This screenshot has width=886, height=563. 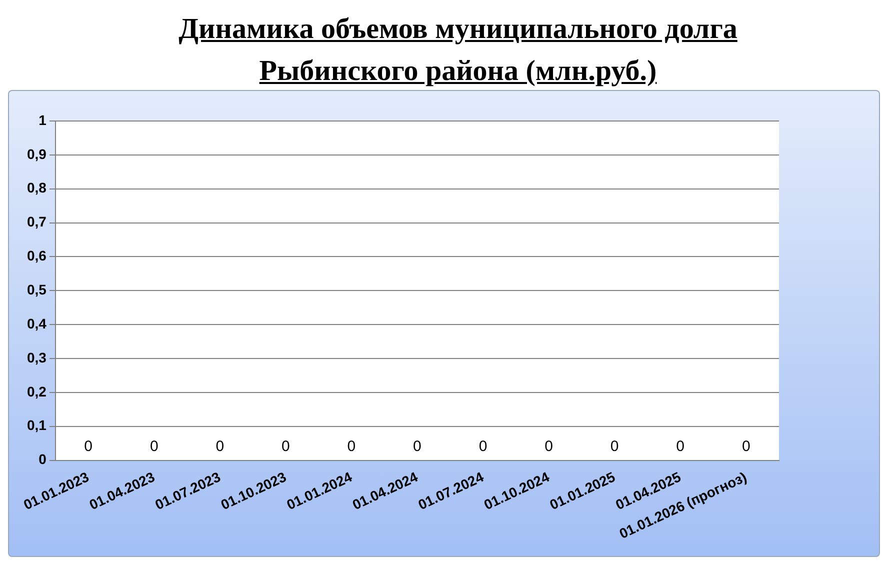 I want to click on y-tick-label: 0,8, so click(x=36, y=188).